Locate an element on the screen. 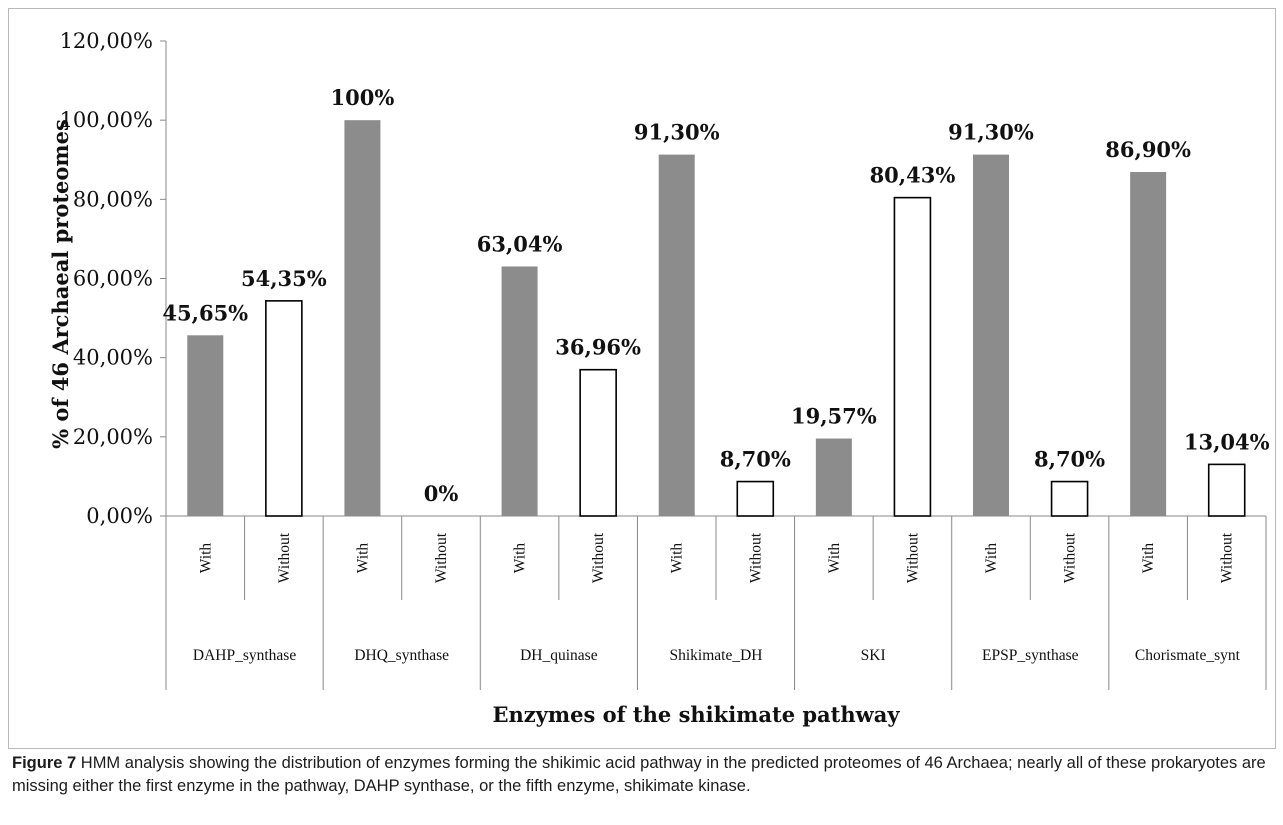 The height and width of the screenshot is (825, 1283). bar-dhq-synthase-with is located at coordinates (362, 318).